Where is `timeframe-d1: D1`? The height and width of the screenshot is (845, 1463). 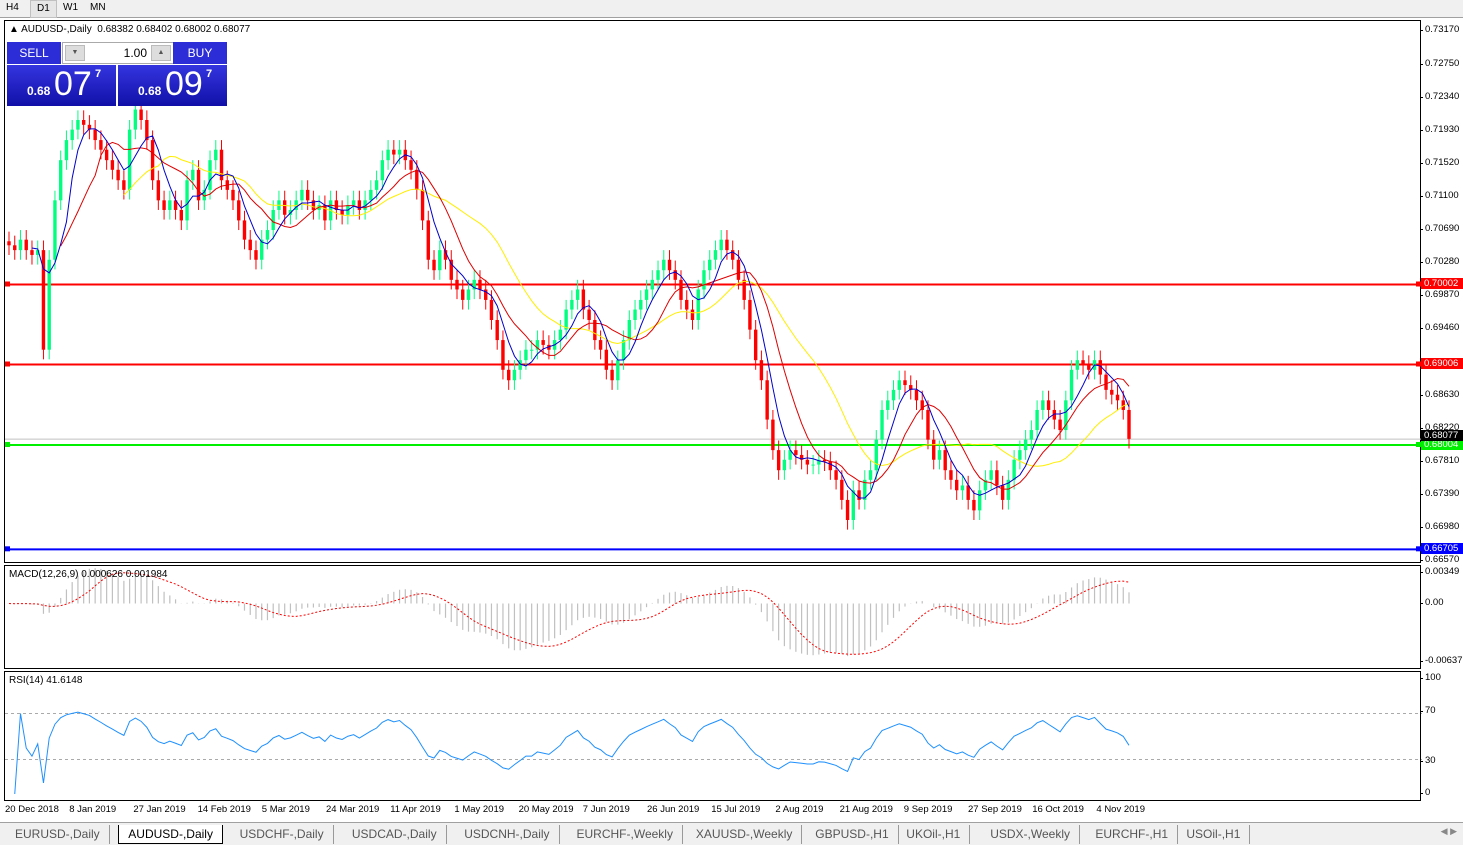
timeframe-d1: D1 is located at coordinates (43, 9).